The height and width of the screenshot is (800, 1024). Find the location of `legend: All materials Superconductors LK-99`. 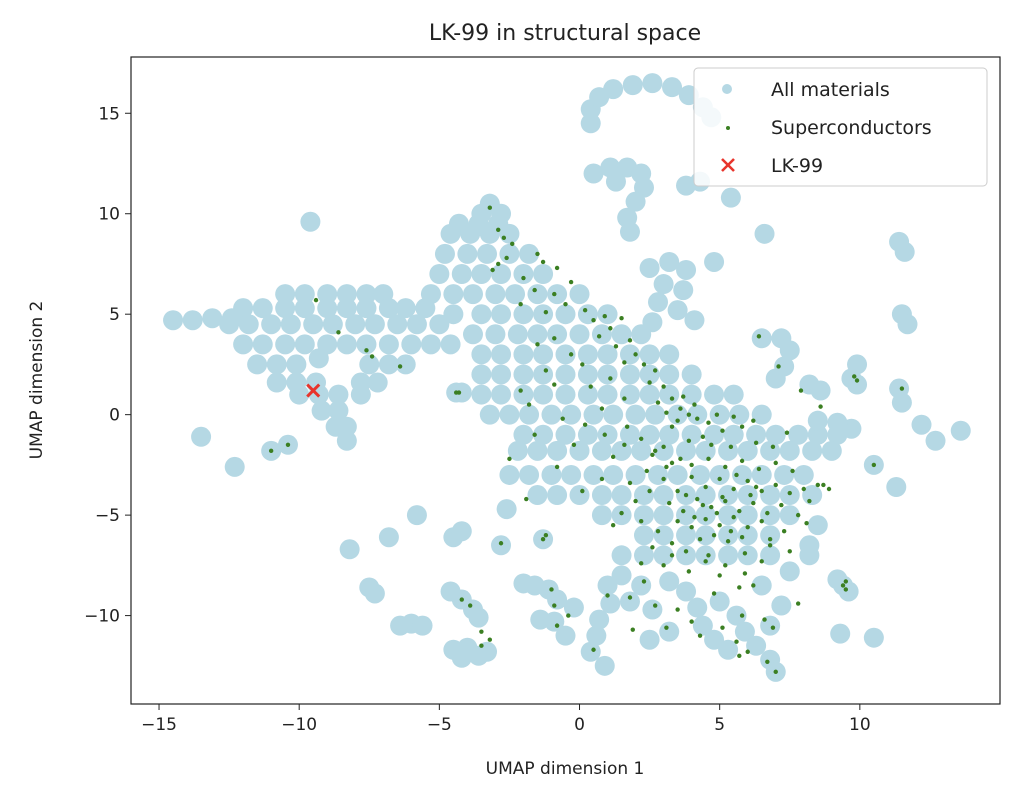

legend: All materials Superconductors LK-99 is located at coordinates (840, 127).